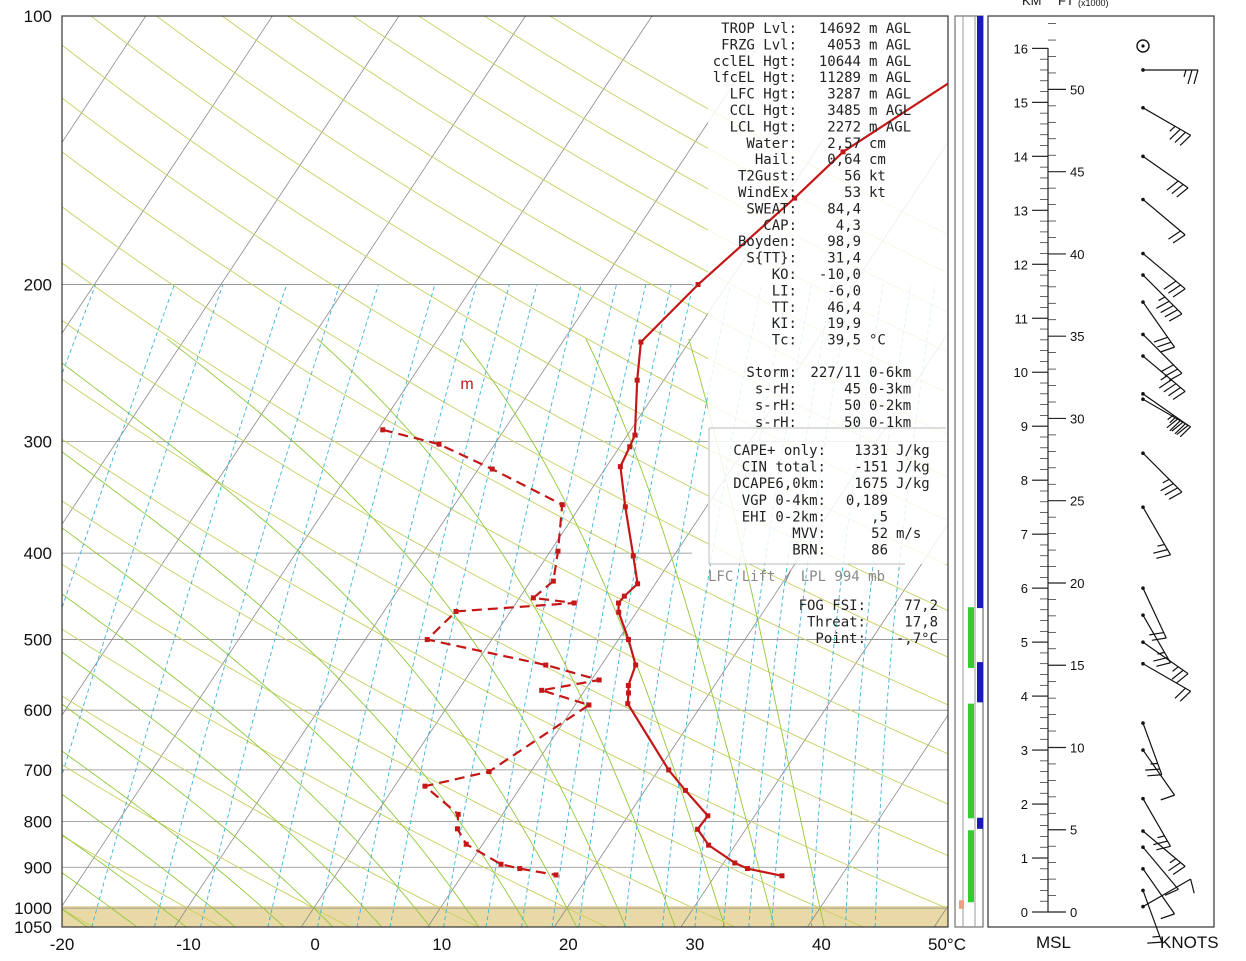 This screenshot has height=961, width=1246. I want to click on lift-caption: LFC Lift / LPL 994 mb, so click(796, 577).